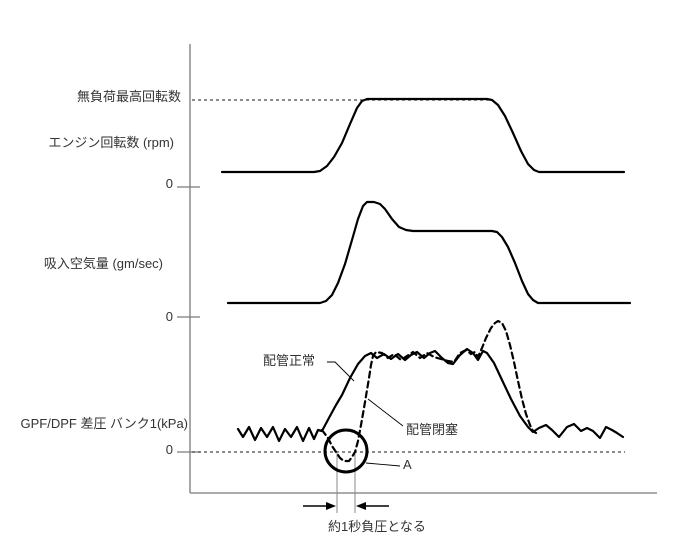 The width and height of the screenshot is (688, 560). I want to click on leader-point-a, so click(383, 464).